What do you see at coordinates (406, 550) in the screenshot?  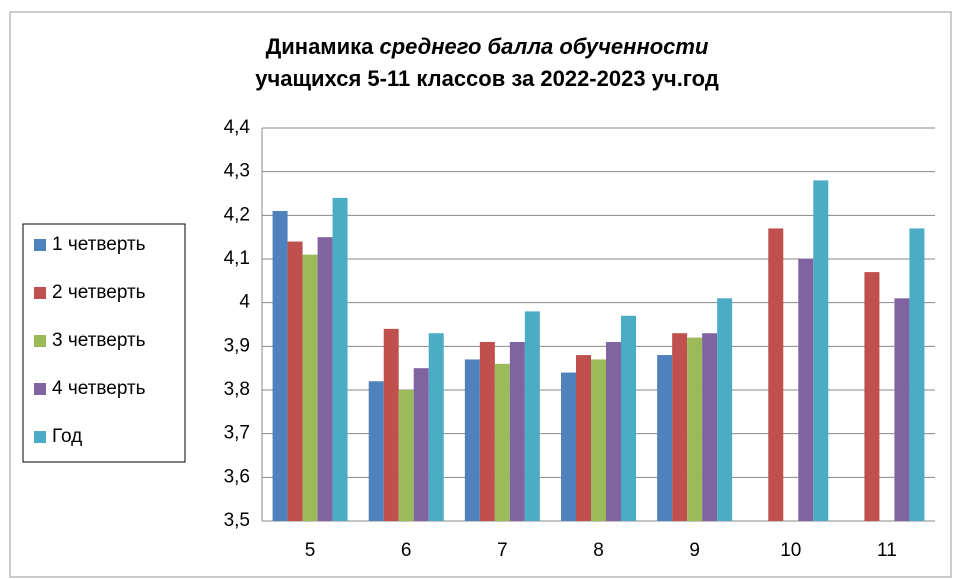 I see `x-tick-label: 6` at bounding box center [406, 550].